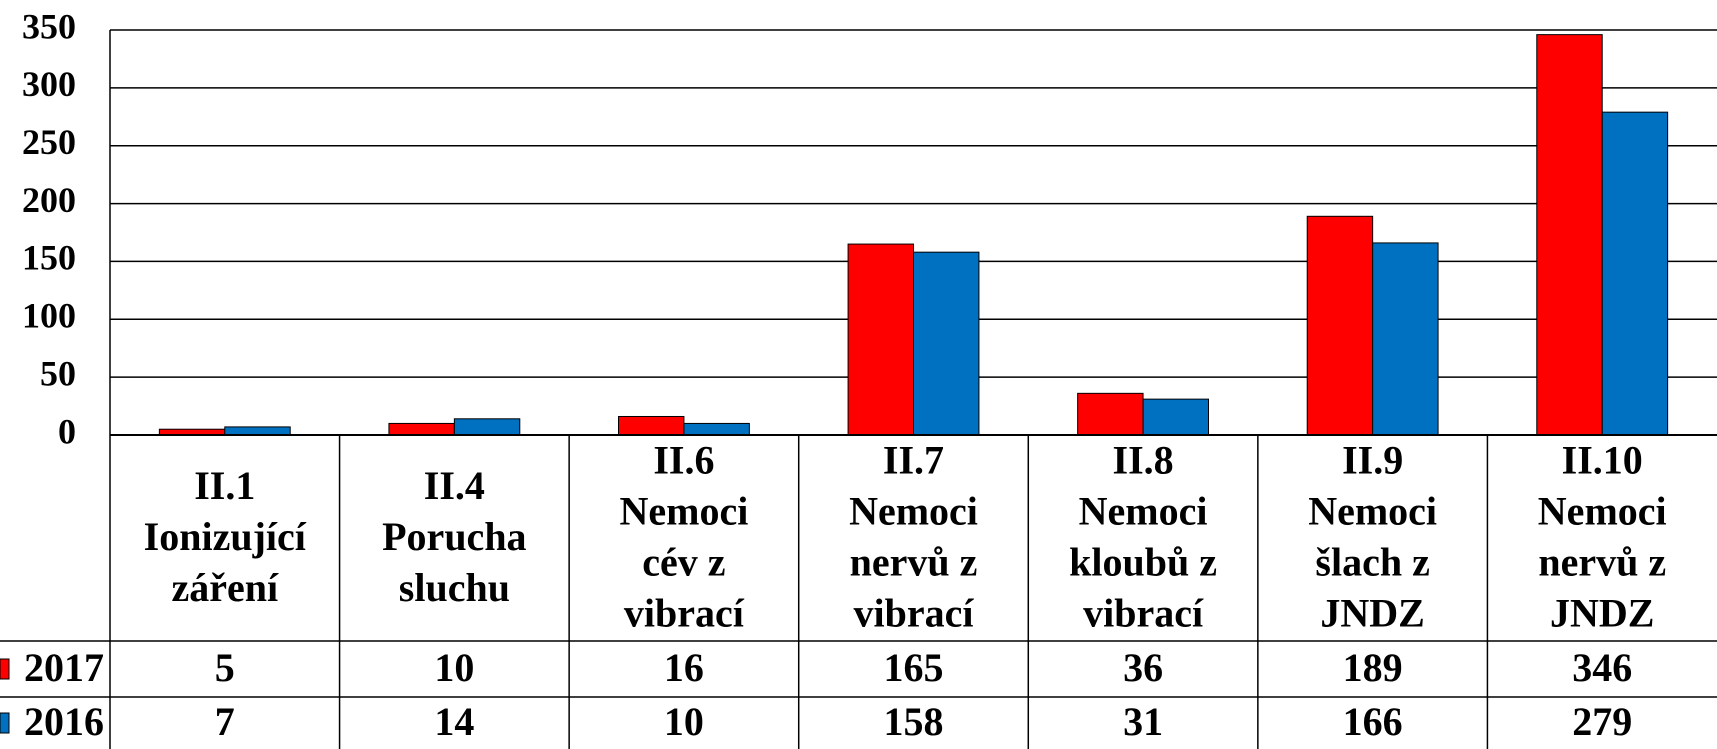  Describe the element at coordinates (1143, 667) in the screenshot. I see `table-value: 36` at that location.